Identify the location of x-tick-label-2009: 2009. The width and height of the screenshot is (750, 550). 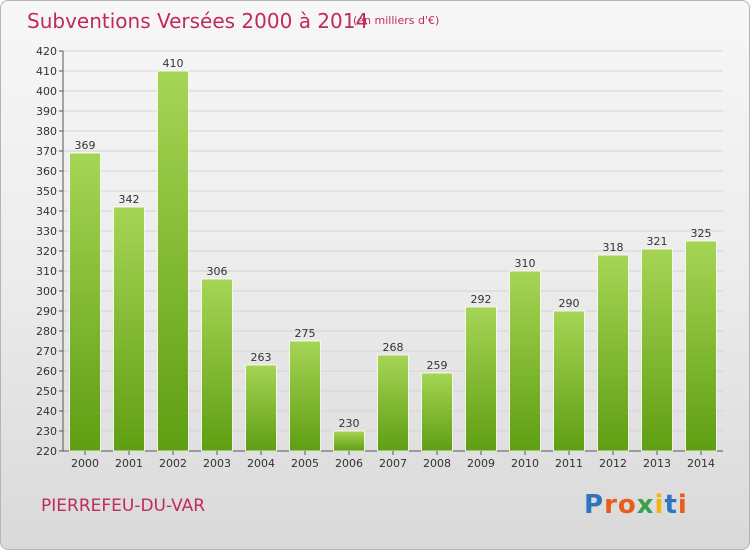
(481, 463).